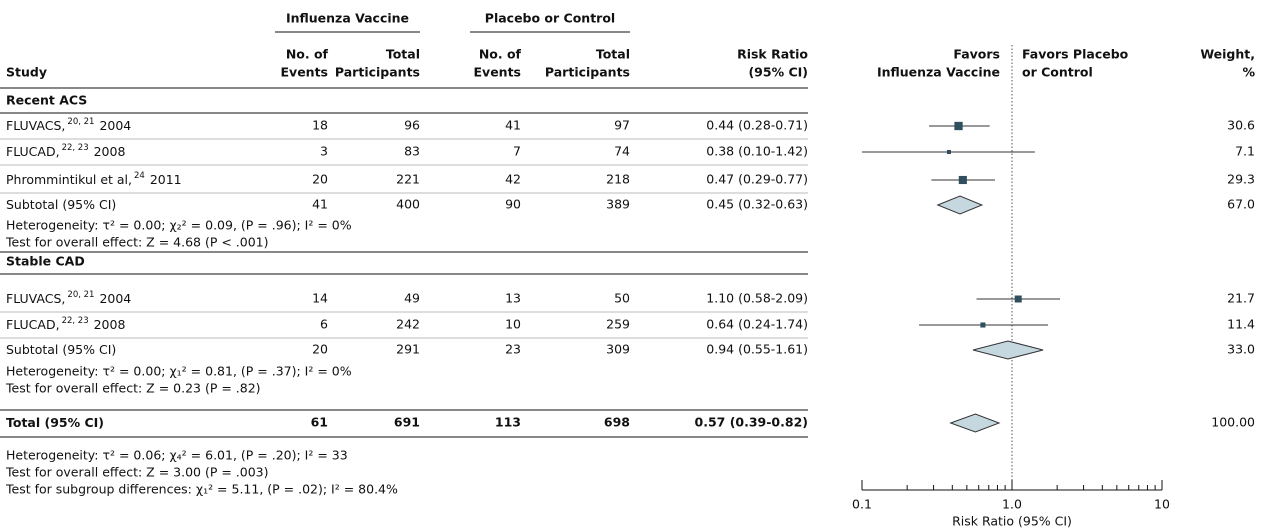 This screenshot has height=531, width=1262. Describe the element at coordinates (587, 72) in the screenshot. I see `column-header: Participants` at that location.